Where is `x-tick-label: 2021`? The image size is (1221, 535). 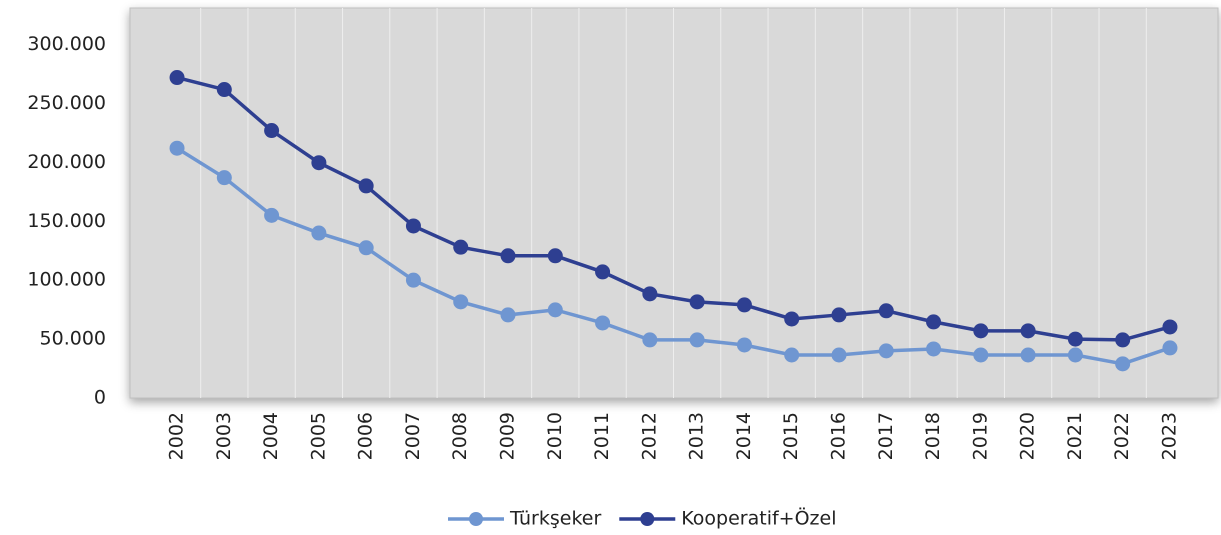
x-tick-label: 2021 is located at coordinates (1075, 436).